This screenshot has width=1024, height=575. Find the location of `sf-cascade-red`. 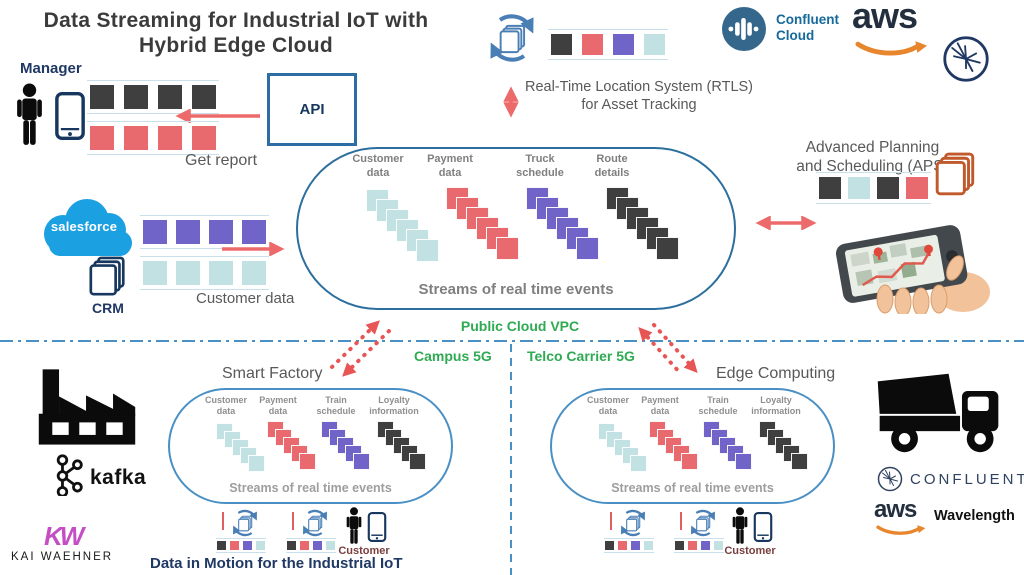

sf-cascade-red is located at coordinates (291, 445).